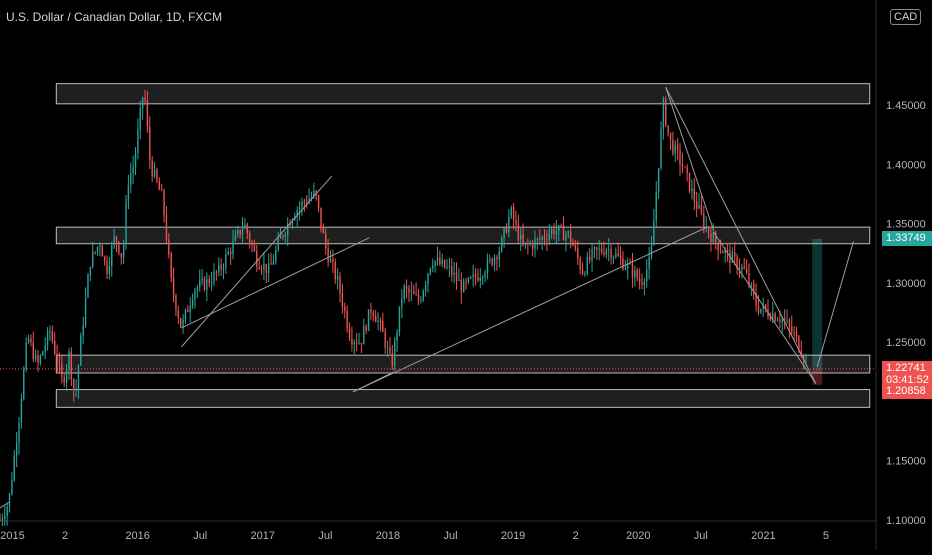 The height and width of the screenshot is (555, 932). What do you see at coordinates (114, 17) in the screenshot?
I see `chart-title: U.S. Dollar / Canadian Dollar, 1D, FXCM` at bounding box center [114, 17].